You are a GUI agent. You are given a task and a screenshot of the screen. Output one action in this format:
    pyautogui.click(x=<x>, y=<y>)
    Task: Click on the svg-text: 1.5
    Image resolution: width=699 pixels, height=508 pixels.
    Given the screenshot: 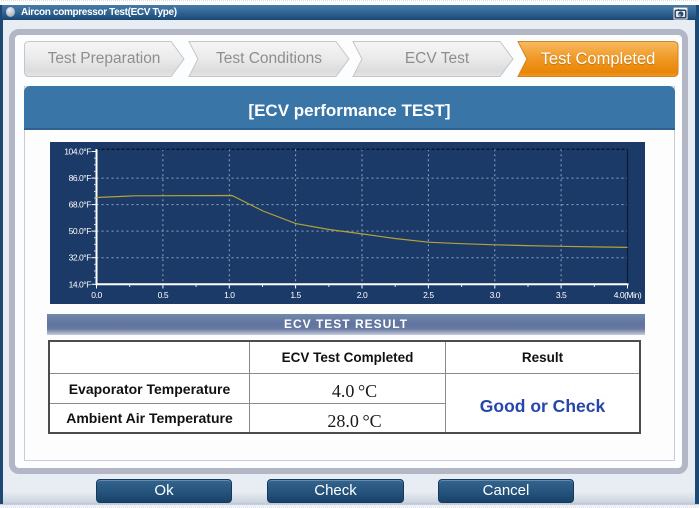 What is the action you would take?
    pyautogui.click(x=295, y=295)
    